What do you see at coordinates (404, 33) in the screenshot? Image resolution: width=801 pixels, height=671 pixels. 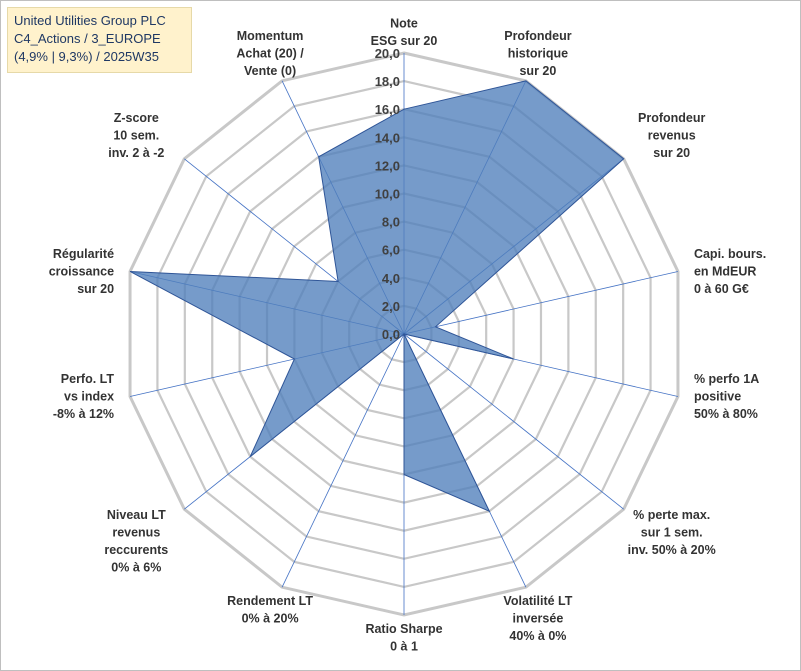 I see `axis-label: Note ESG sur 20` at bounding box center [404, 33].